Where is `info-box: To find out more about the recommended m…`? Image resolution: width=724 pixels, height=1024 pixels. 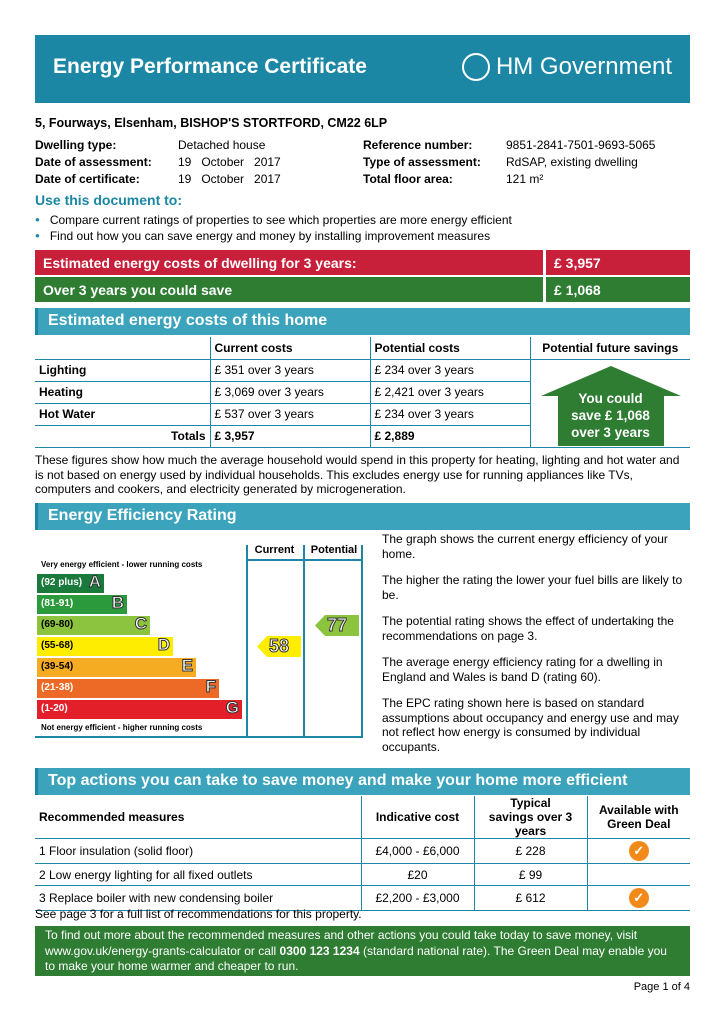
info-box: To find out more about the recommended m… is located at coordinates (362, 951).